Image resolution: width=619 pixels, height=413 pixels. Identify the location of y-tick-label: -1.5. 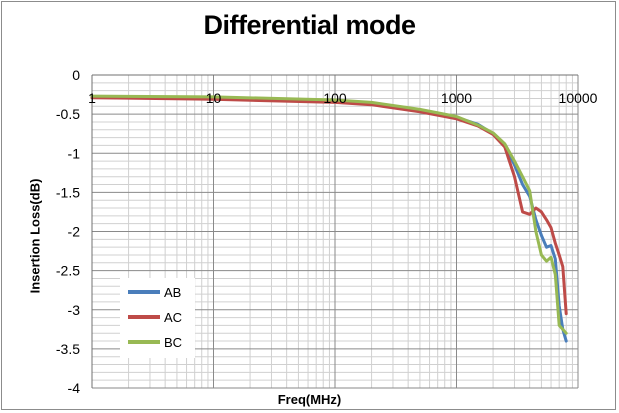
(68, 192).